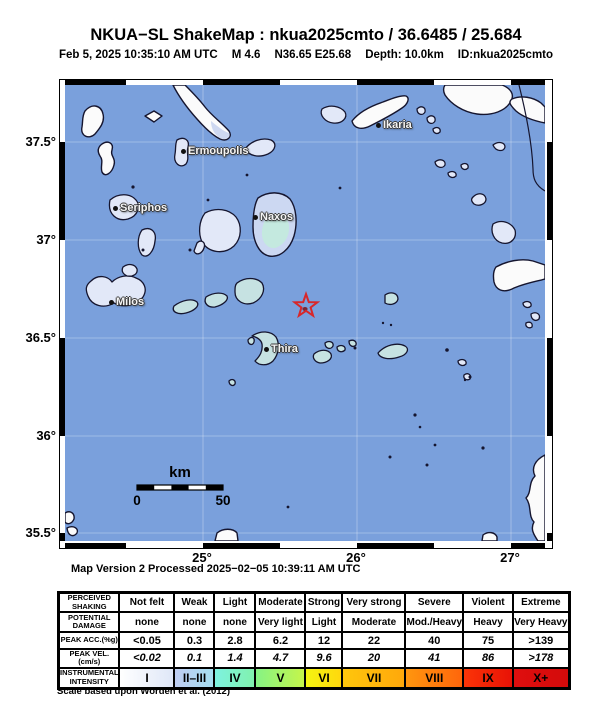 Image resolution: width=612 pixels, height=718 pixels. I want to click on place-milos: Milos, so click(126, 302).